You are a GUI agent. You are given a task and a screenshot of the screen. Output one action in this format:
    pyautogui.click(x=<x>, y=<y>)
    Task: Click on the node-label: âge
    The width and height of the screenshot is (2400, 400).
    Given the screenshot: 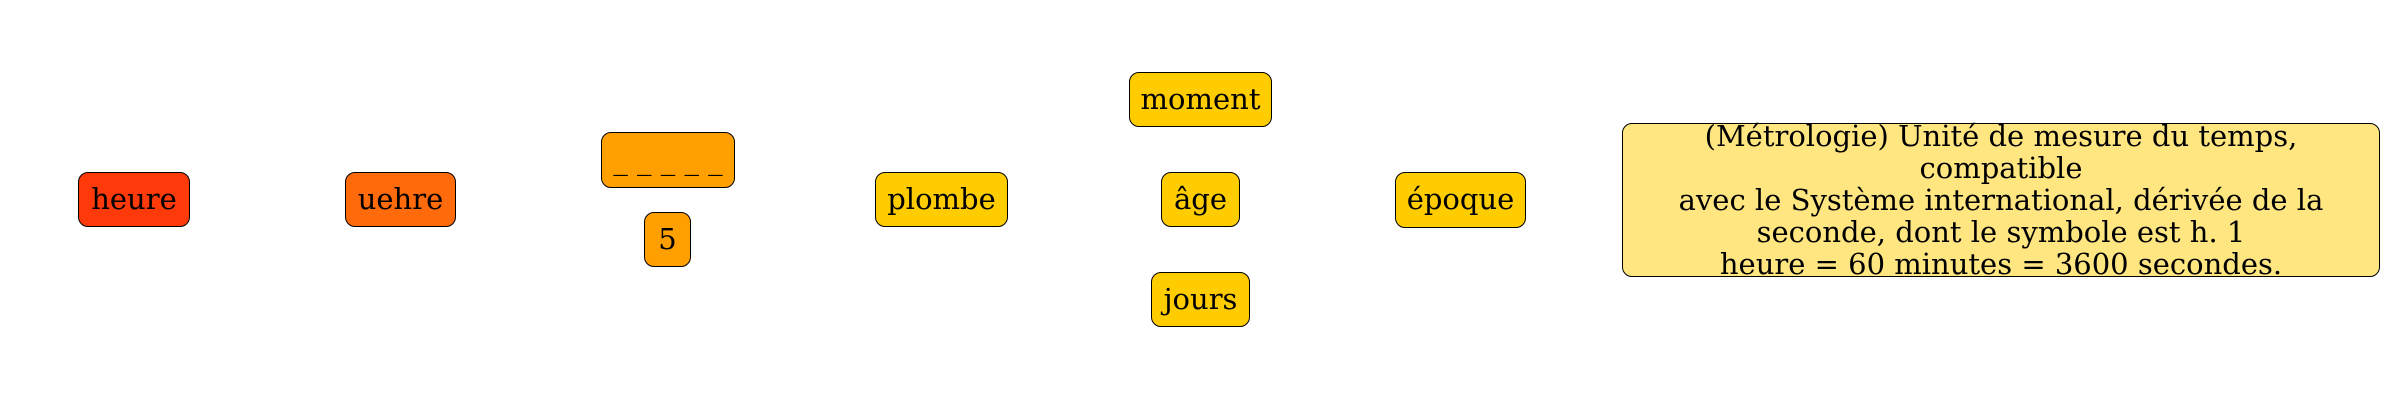 What is the action you would take?
    pyautogui.click(x=1200, y=198)
    